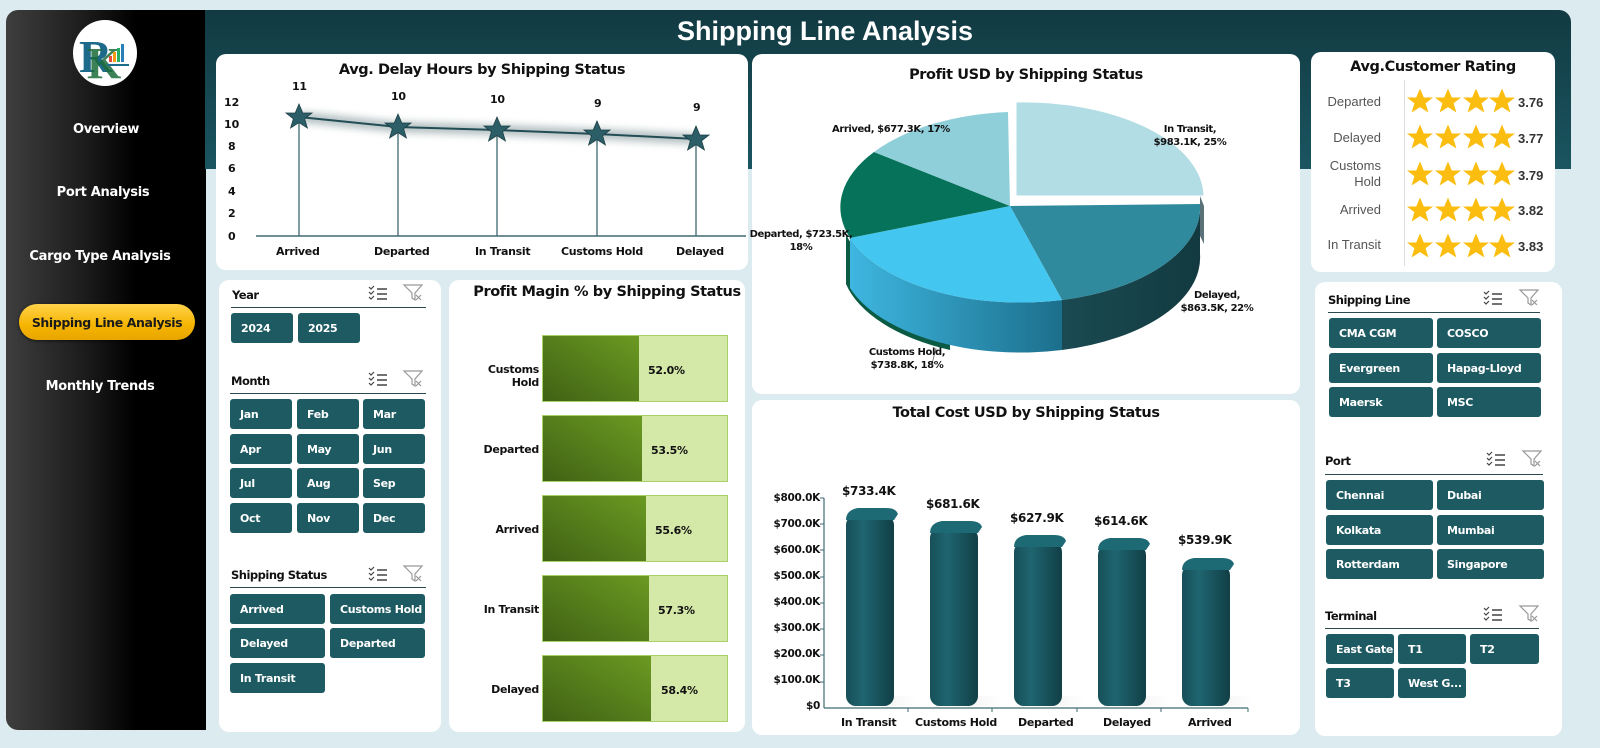 This screenshot has height=748, width=1600. I want to click on slicer-port-rotterdam: Rotterdam, so click(1379, 564).